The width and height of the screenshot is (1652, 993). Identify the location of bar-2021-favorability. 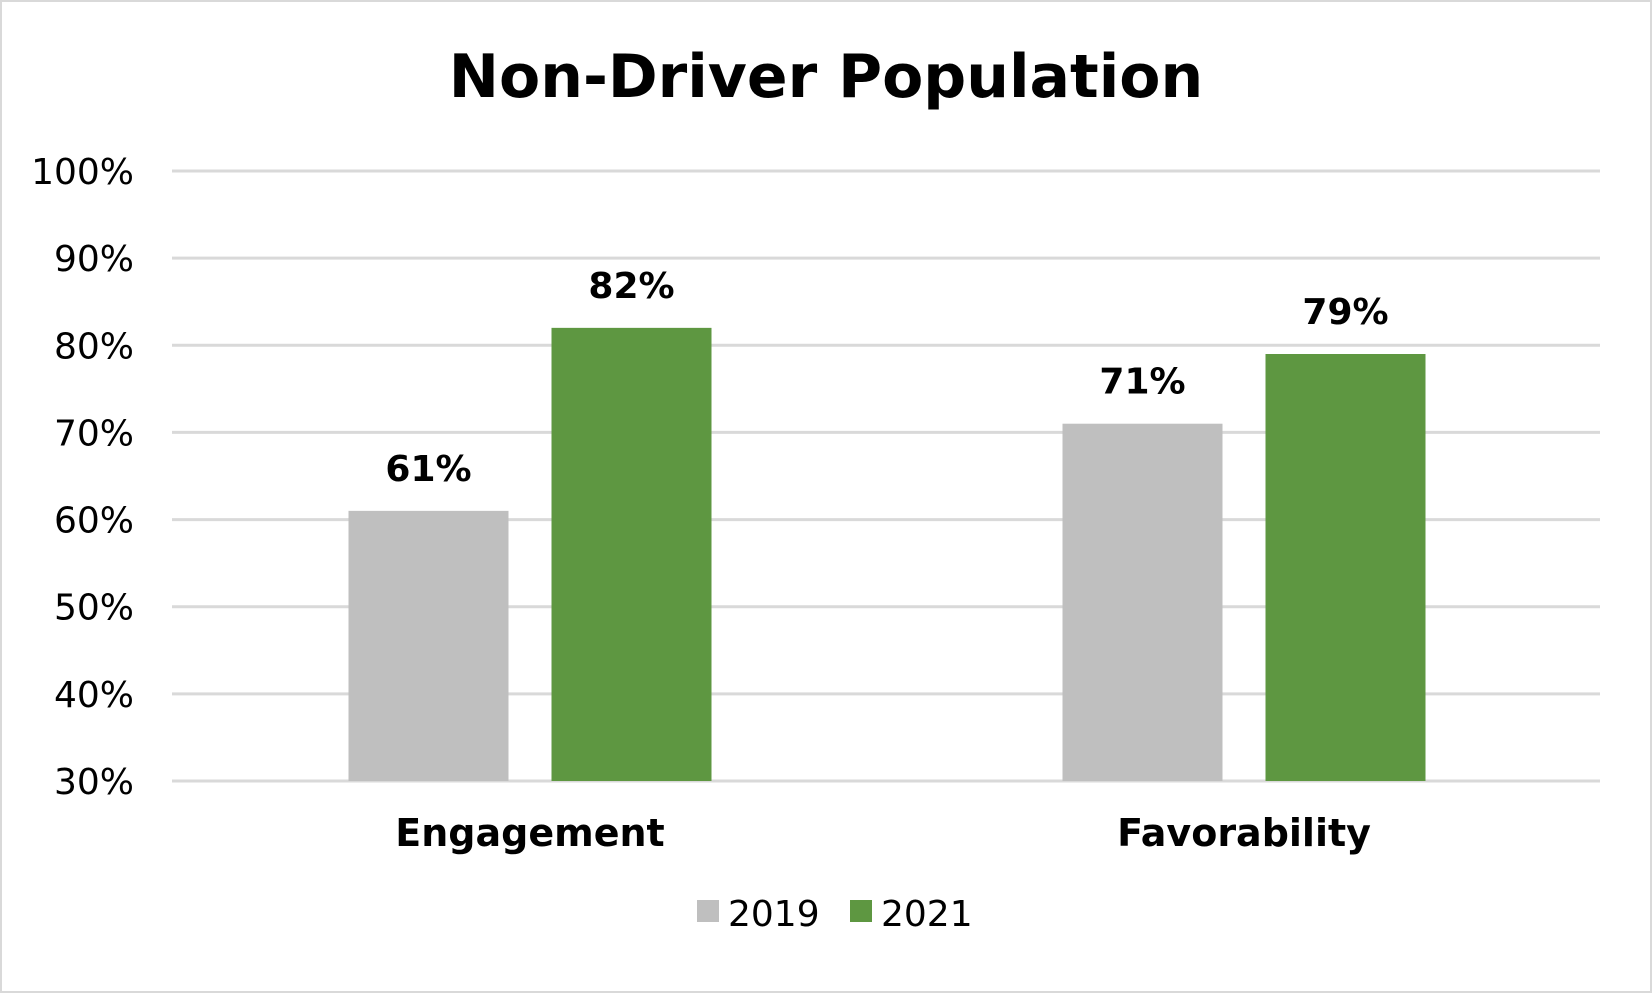
(1345, 567).